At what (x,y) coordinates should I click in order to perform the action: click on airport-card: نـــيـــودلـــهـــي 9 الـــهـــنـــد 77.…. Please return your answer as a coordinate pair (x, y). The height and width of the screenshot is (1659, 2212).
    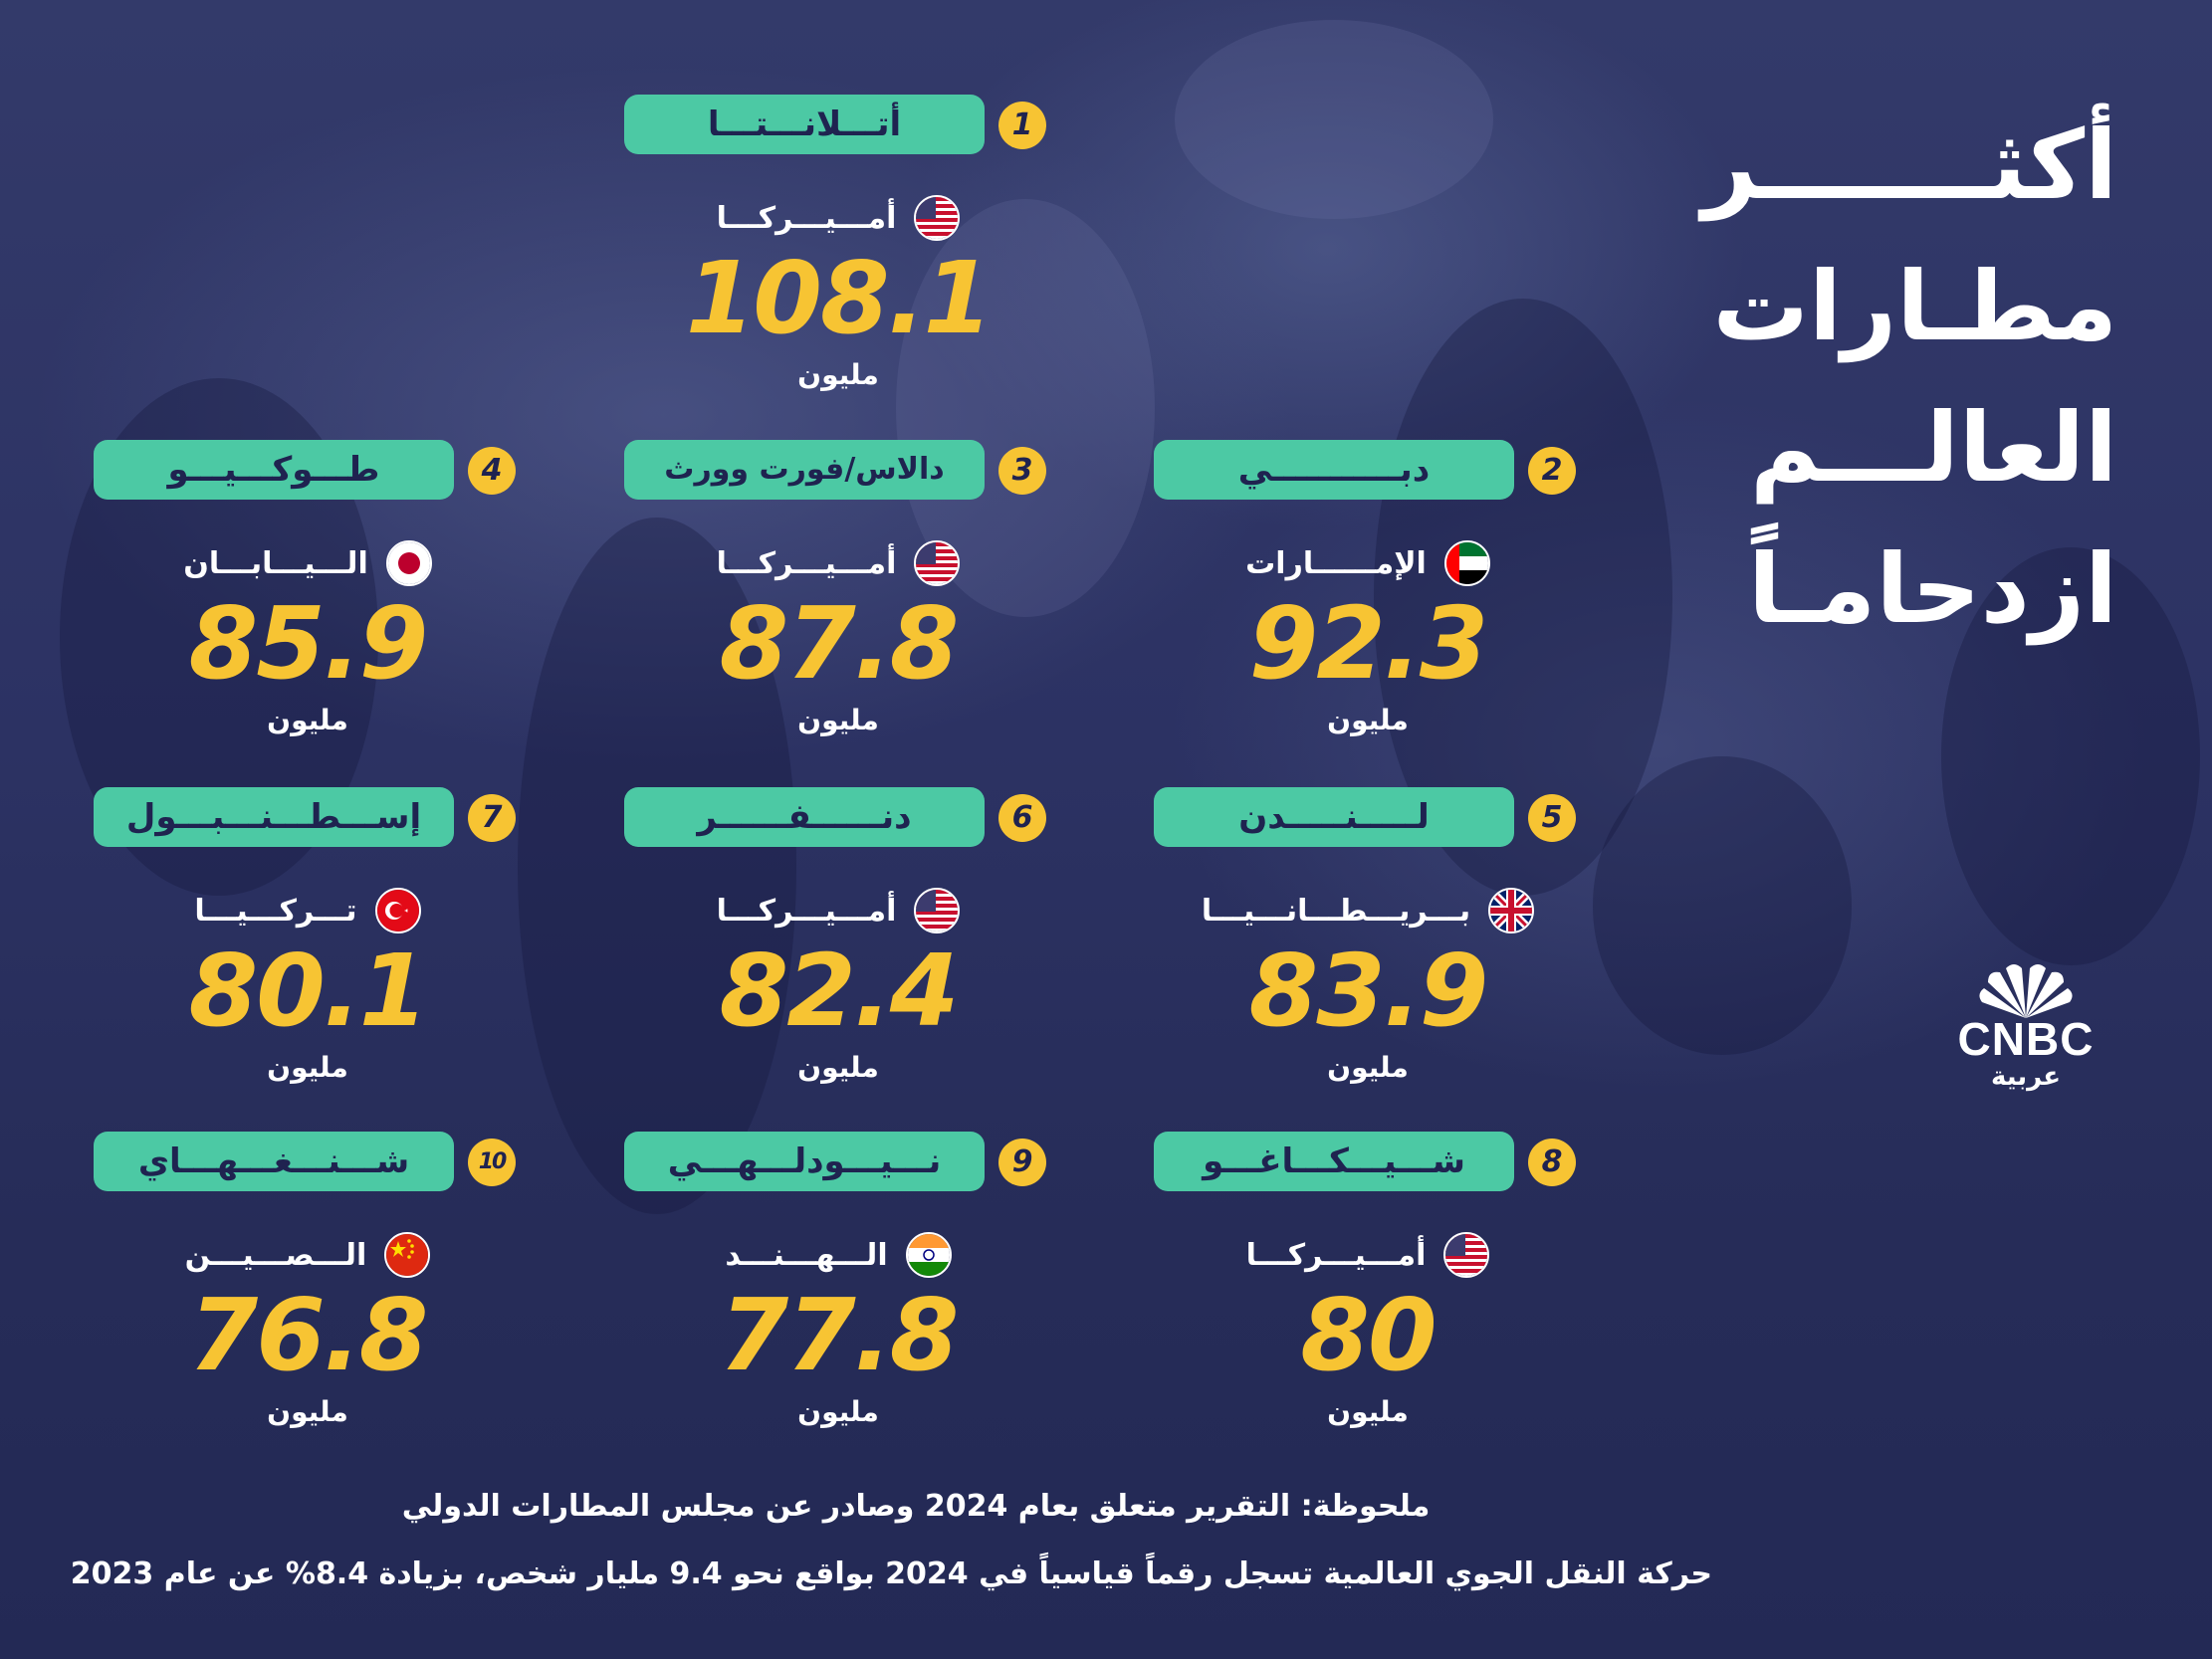
    Looking at the image, I should click on (838, 1281).